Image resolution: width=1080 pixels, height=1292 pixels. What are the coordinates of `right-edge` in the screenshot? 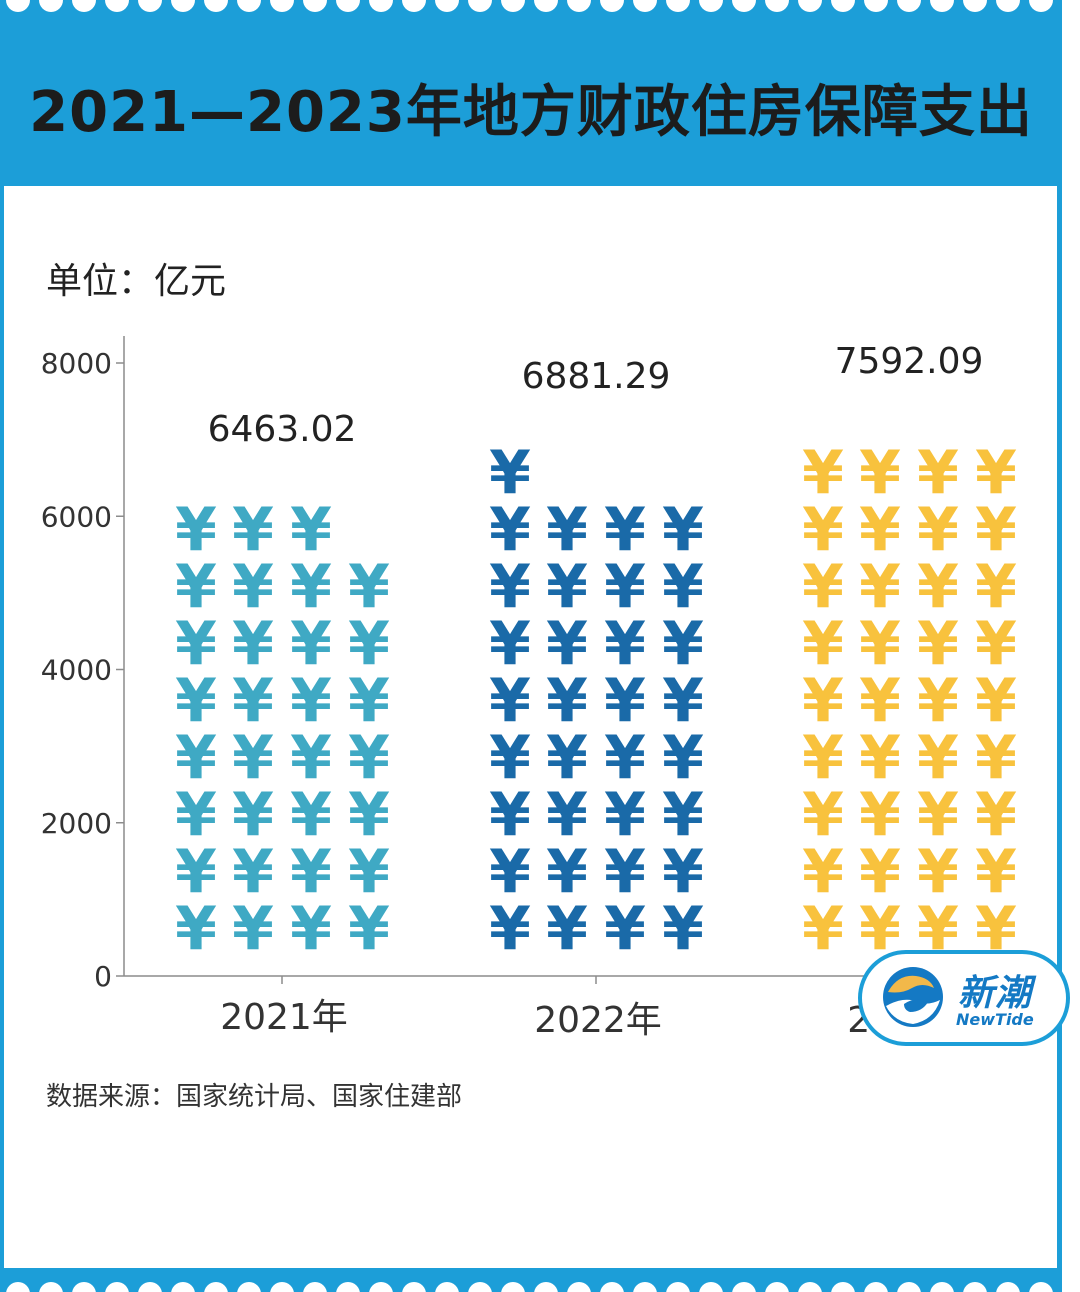 It's located at (1071, 646).